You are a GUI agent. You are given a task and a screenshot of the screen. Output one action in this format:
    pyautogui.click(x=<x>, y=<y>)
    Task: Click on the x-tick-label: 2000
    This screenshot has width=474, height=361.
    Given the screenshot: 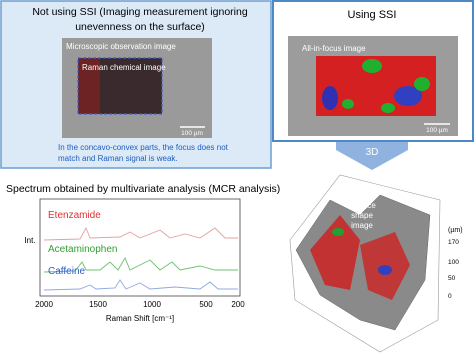 What is the action you would take?
    pyautogui.click(x=44, y=304)
    